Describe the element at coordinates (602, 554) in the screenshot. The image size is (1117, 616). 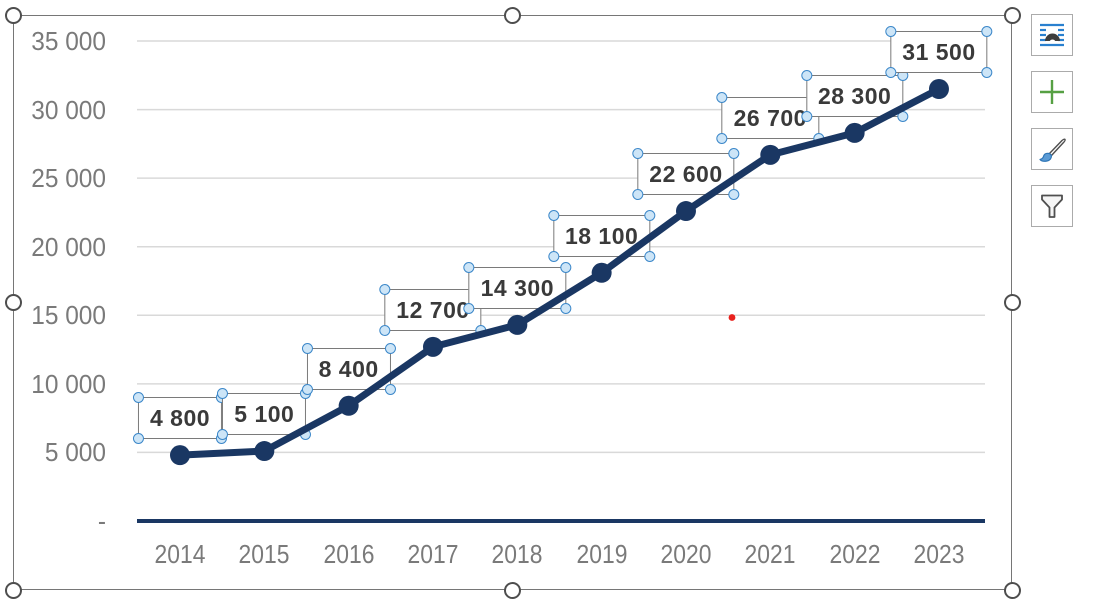
I see `x-axis-category-label: 2019` at that location.